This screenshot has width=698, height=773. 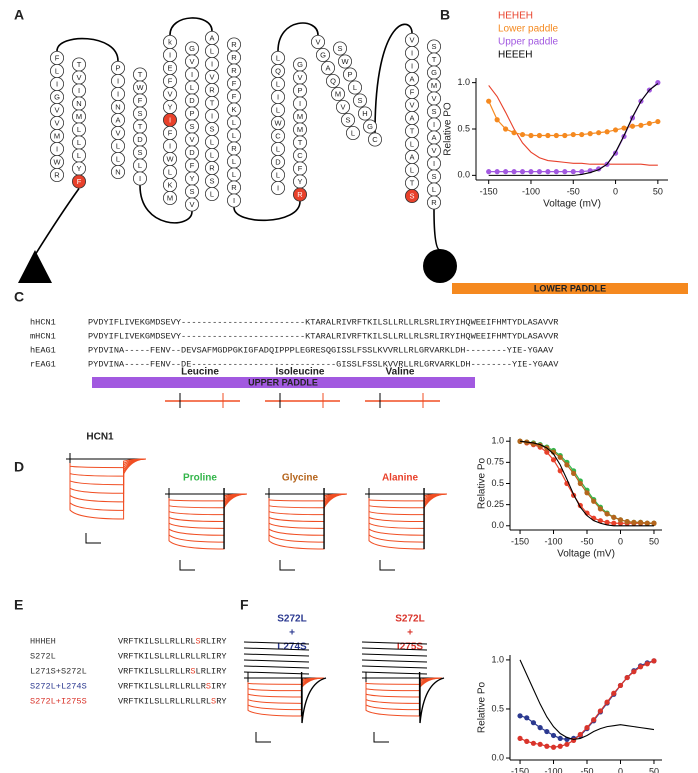 I want to click on x-tick-label: 0, so click(x=620, y=769).